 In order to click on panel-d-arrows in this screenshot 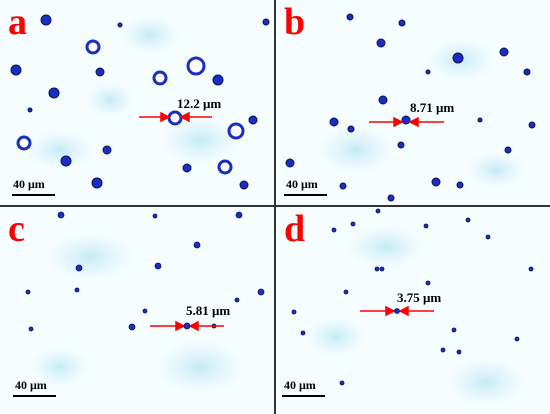, I will do `click(397, 311)`.